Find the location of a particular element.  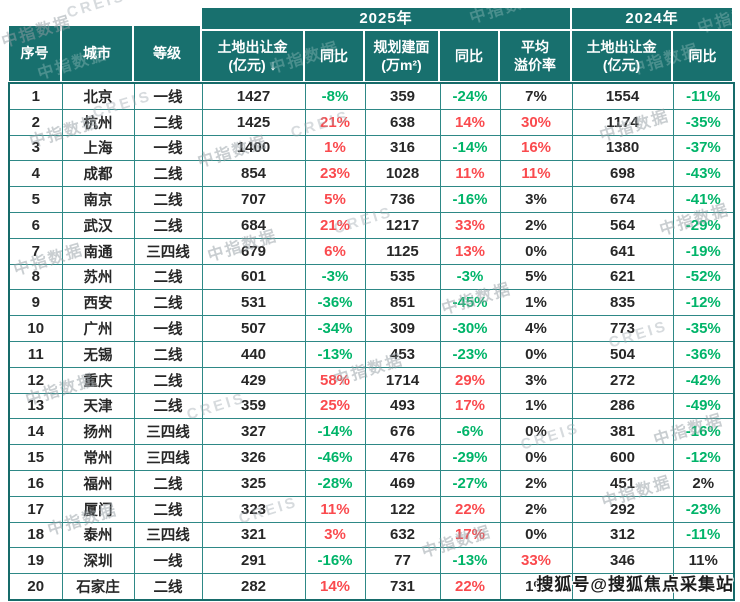

cell-yoy-2024: -11% is located at coordinates (703, 96).